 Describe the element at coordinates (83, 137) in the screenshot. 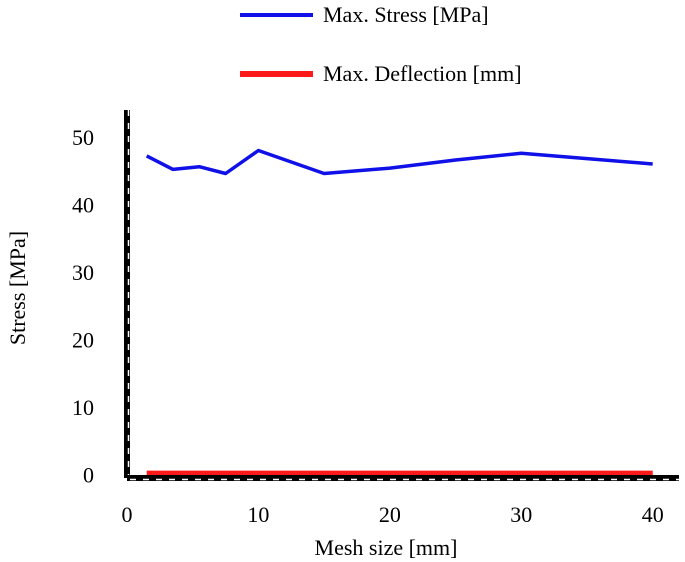

I see `y-tick-label: 50` at that location.